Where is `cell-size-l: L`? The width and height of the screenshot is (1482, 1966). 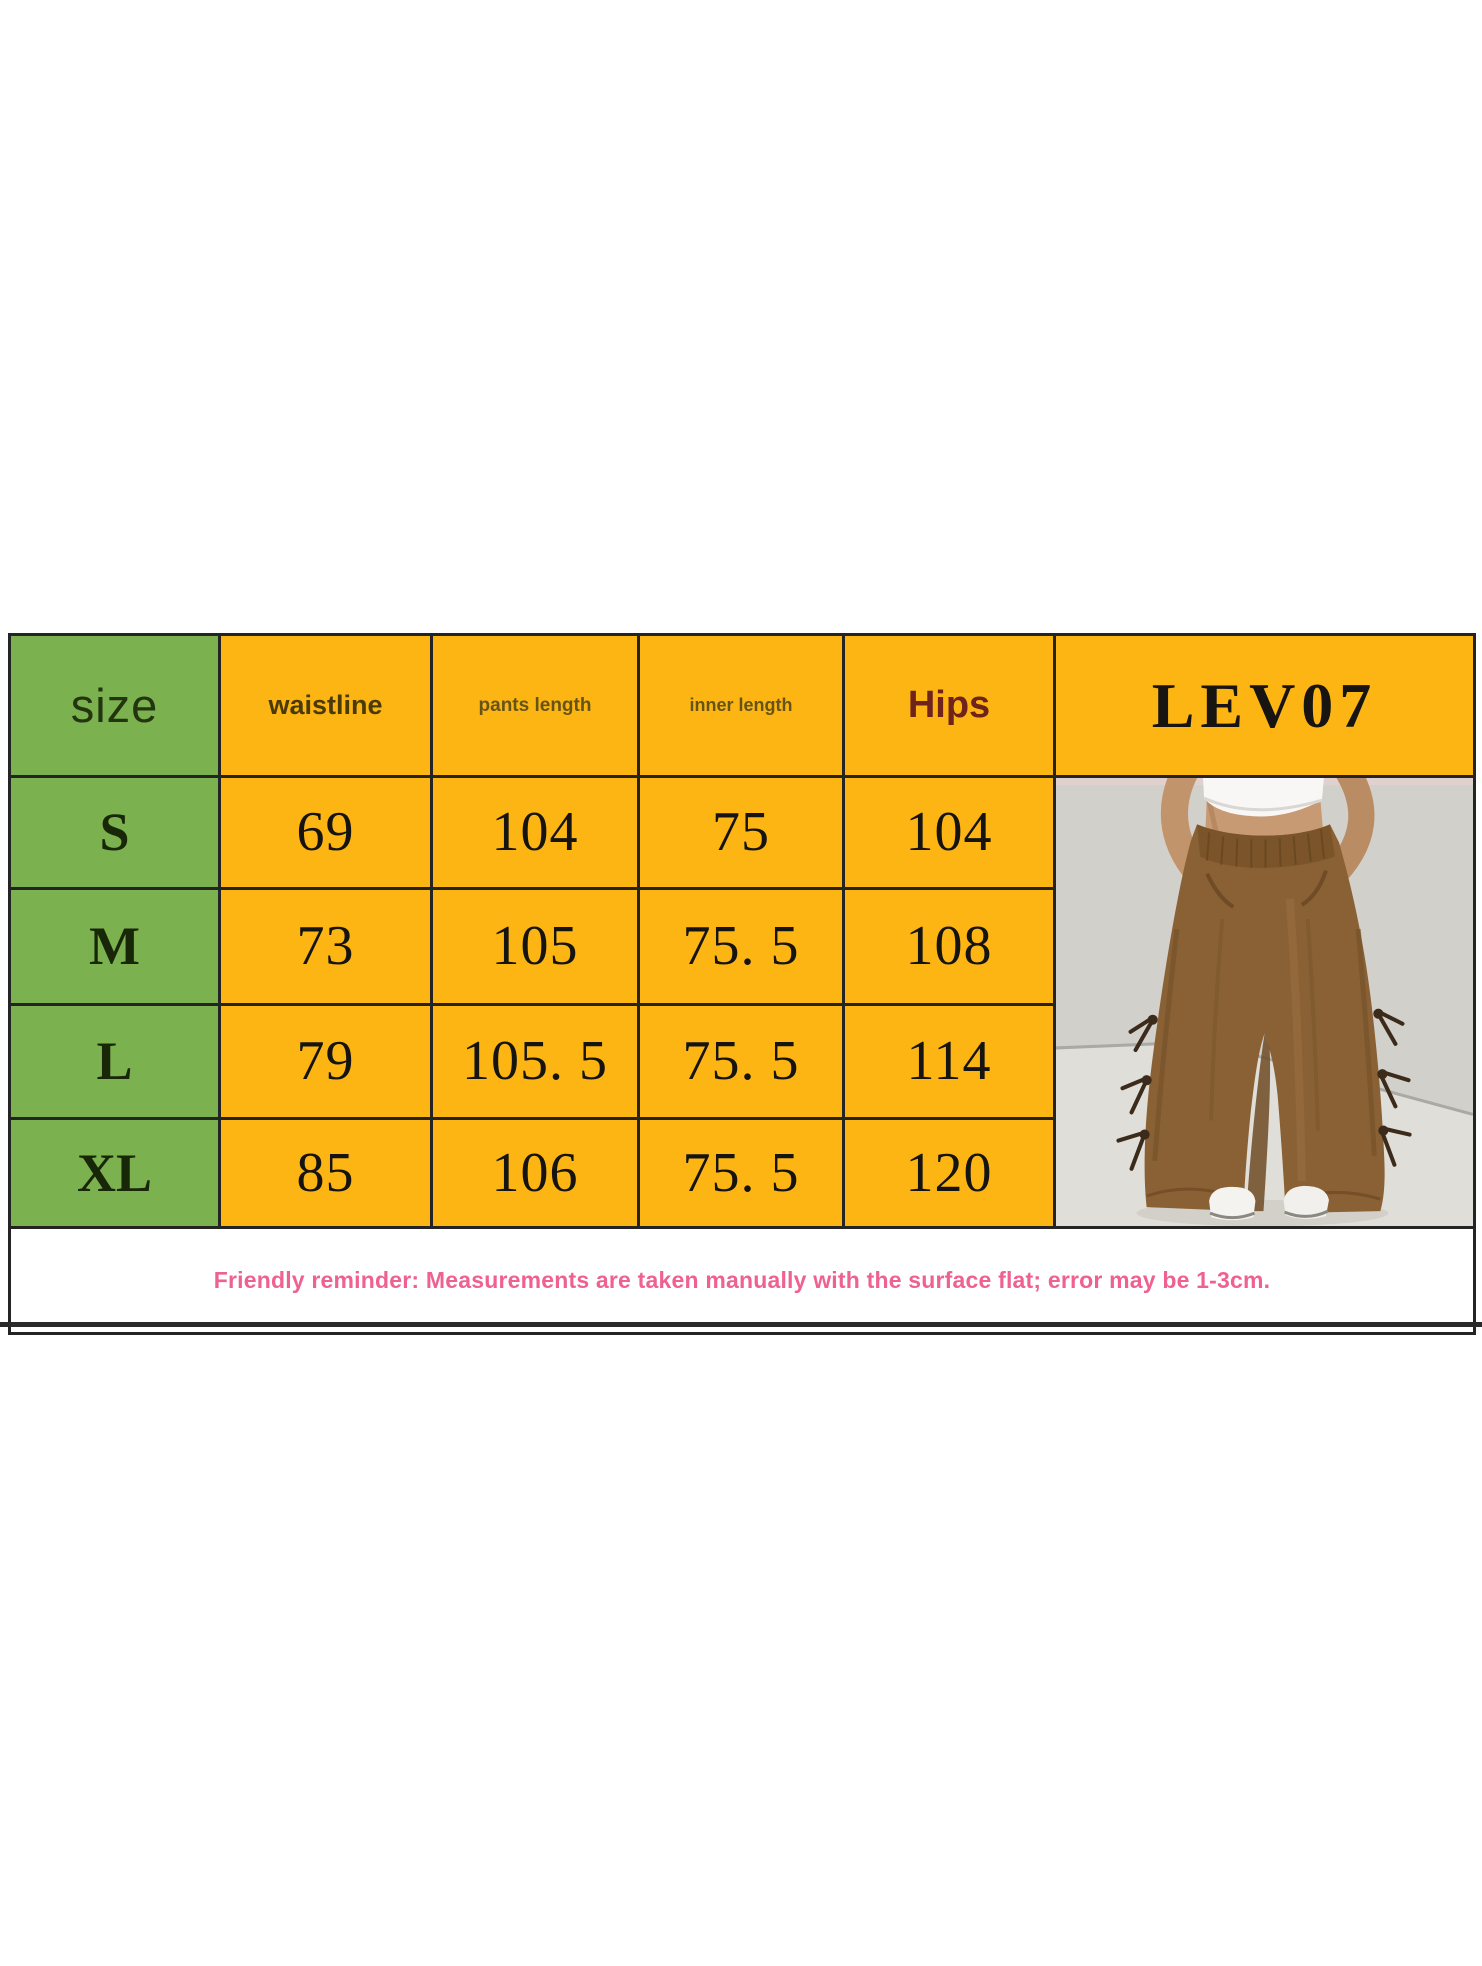
cell-size-l: L is located at coordinates (114, 1061).